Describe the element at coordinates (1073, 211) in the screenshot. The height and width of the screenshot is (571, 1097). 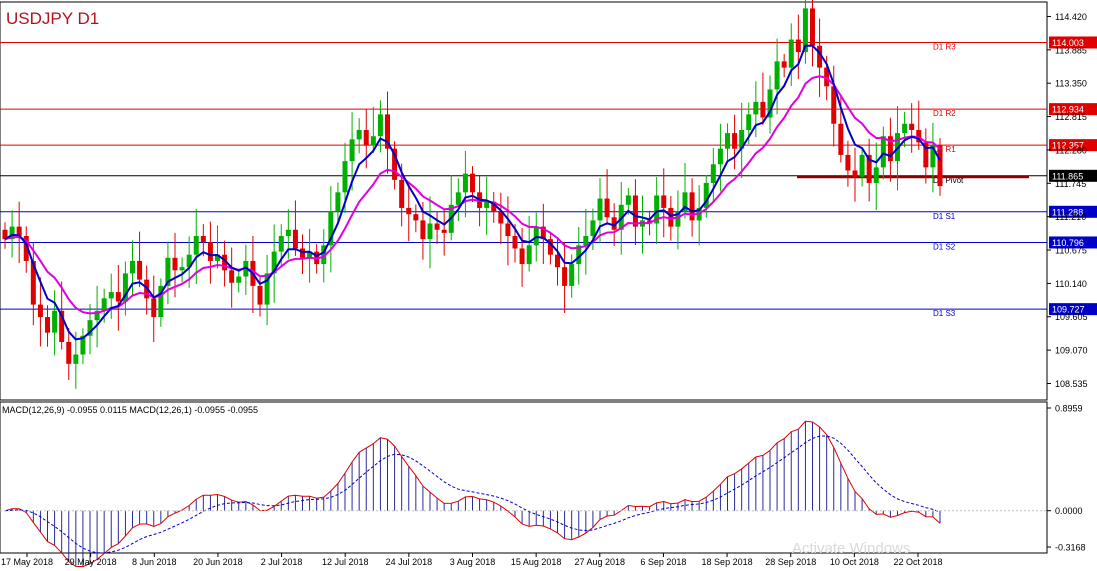
I see `level-price-box` at that location.